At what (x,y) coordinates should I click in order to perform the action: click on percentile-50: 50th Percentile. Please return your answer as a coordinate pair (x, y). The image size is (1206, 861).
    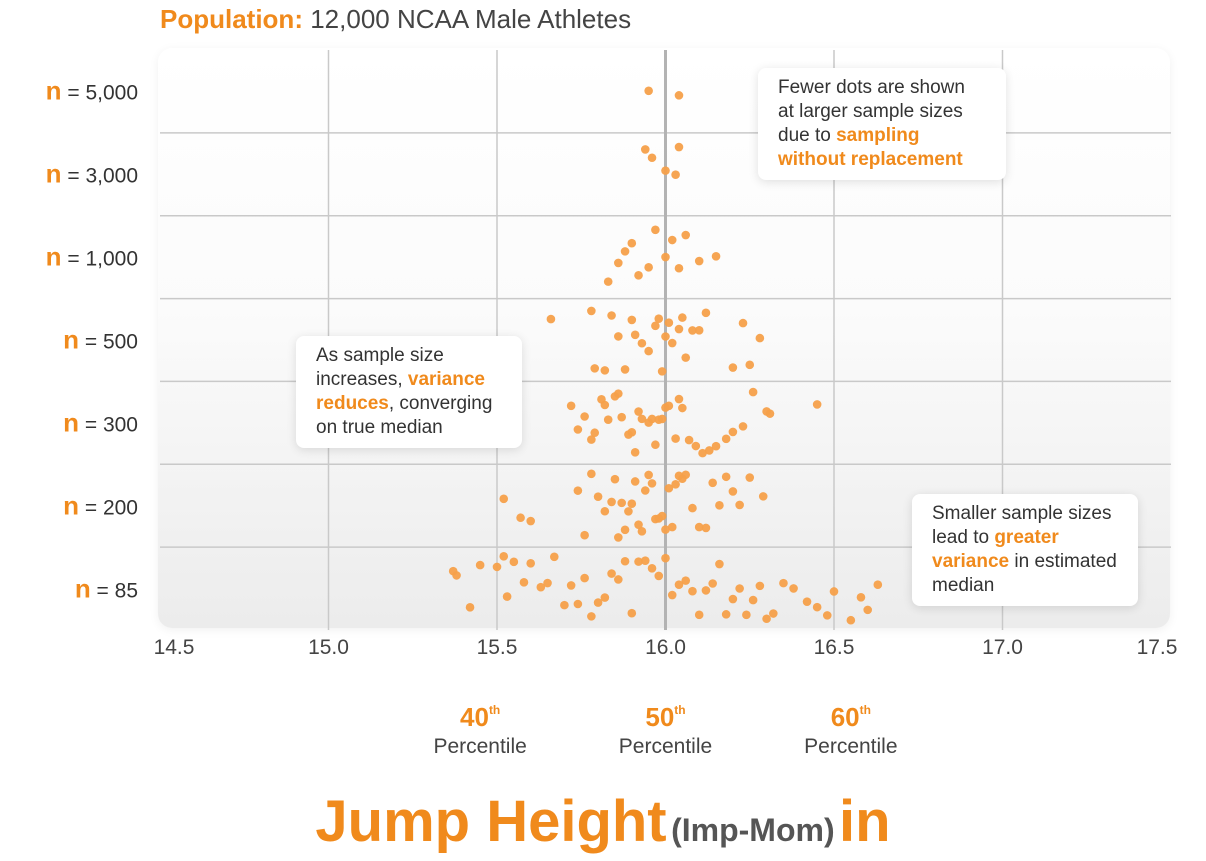
    Looking at the image, I should click on (666, 730).